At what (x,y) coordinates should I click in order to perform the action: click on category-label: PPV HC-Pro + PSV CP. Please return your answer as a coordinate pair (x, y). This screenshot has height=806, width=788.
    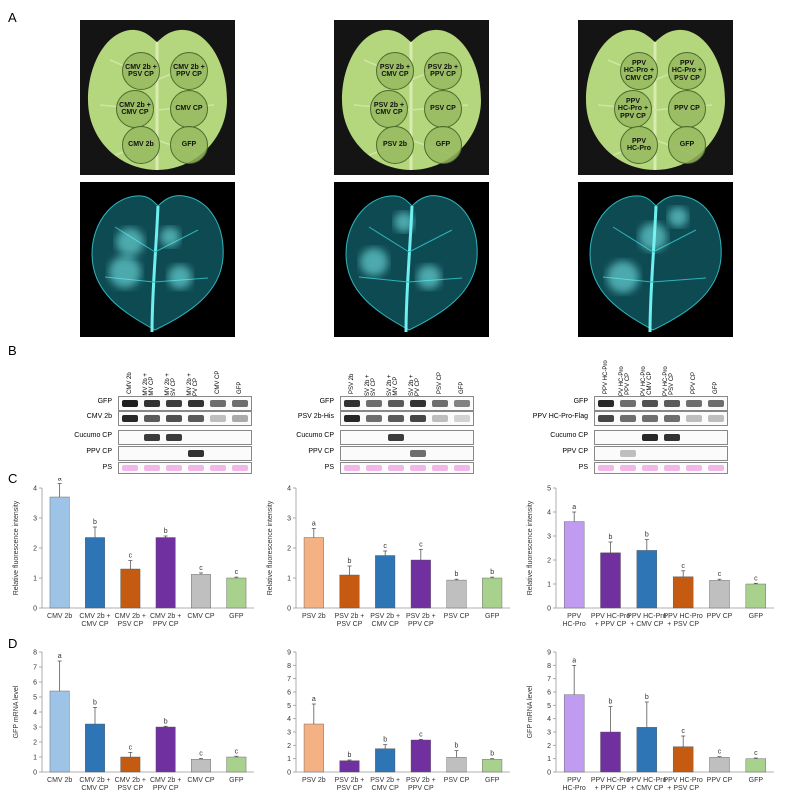
    Looking at the image, I should click on (683, 784).